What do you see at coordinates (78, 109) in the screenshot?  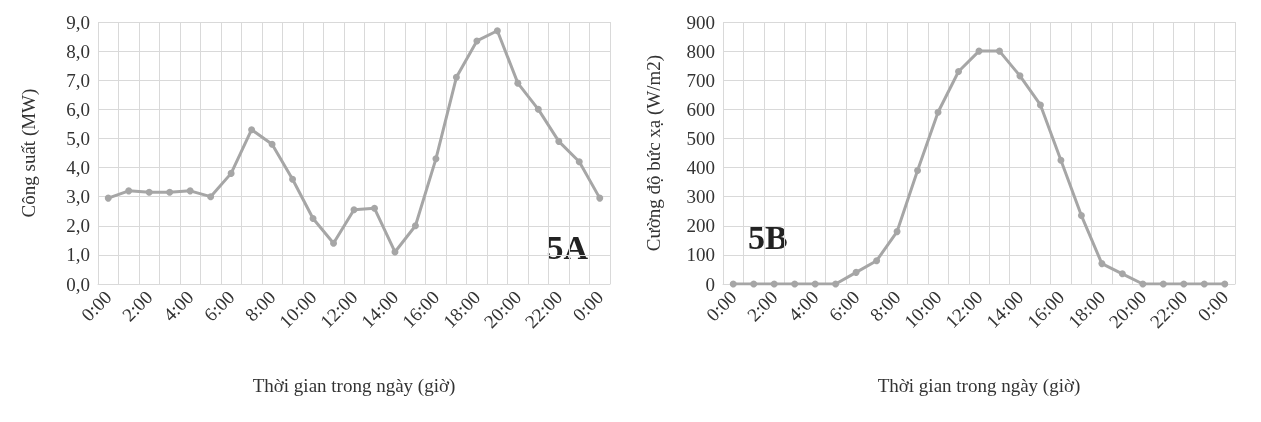 I see `y-tick-label: 6,0` at bounding box center [78, 109].